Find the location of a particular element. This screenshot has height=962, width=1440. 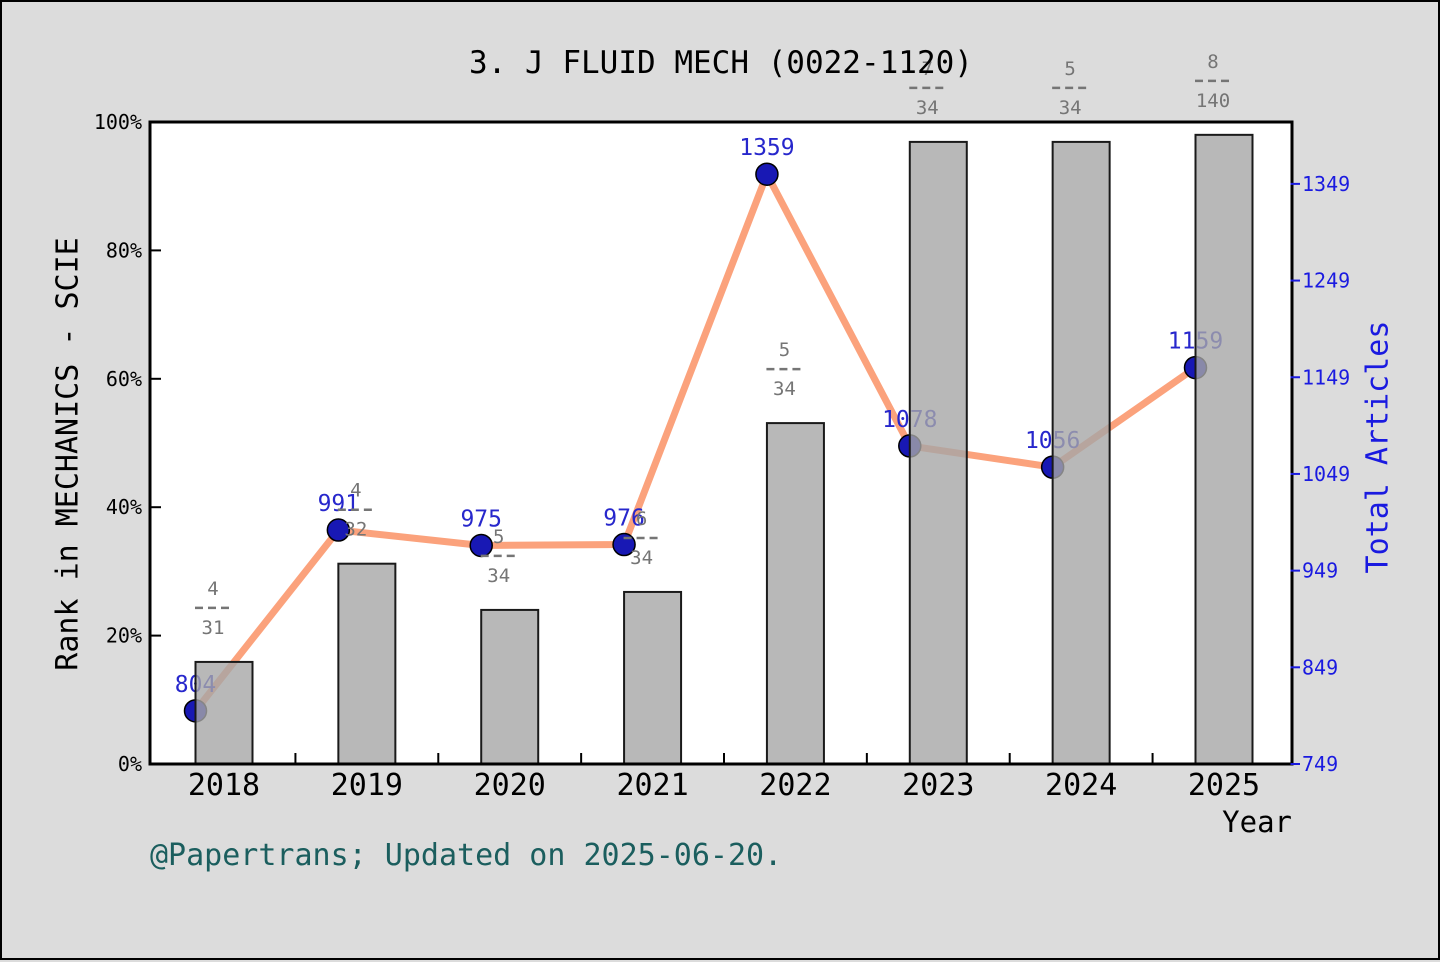

rank-fraction-2022: 5 34 is located at coordinates (784, 369).